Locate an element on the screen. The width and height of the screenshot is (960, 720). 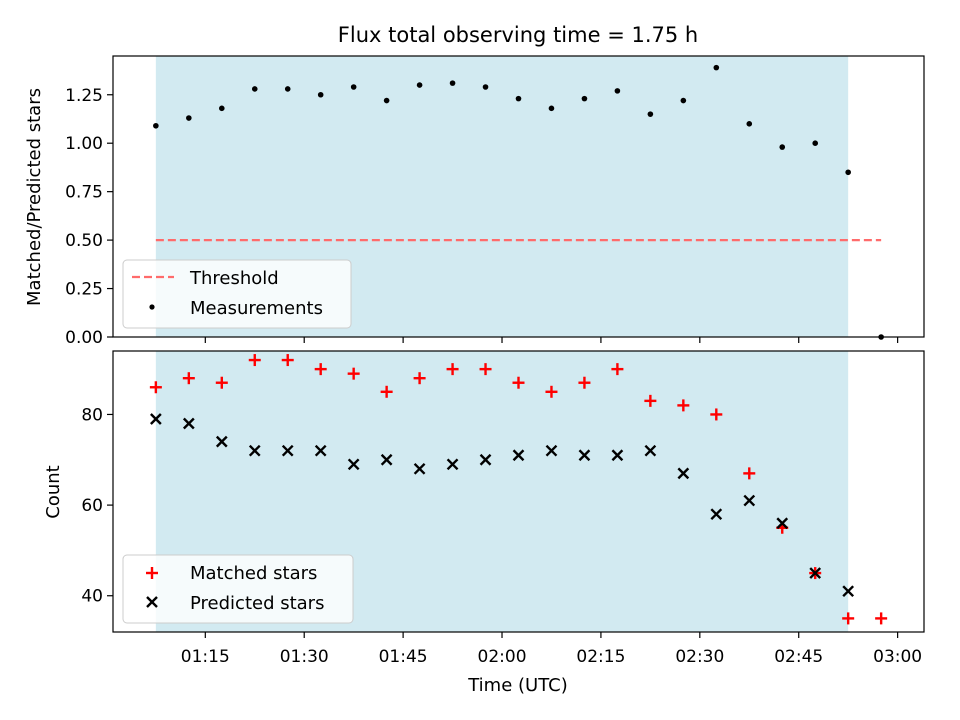
threshold-legend-label: Threshold is located at coordinates (234, 278).